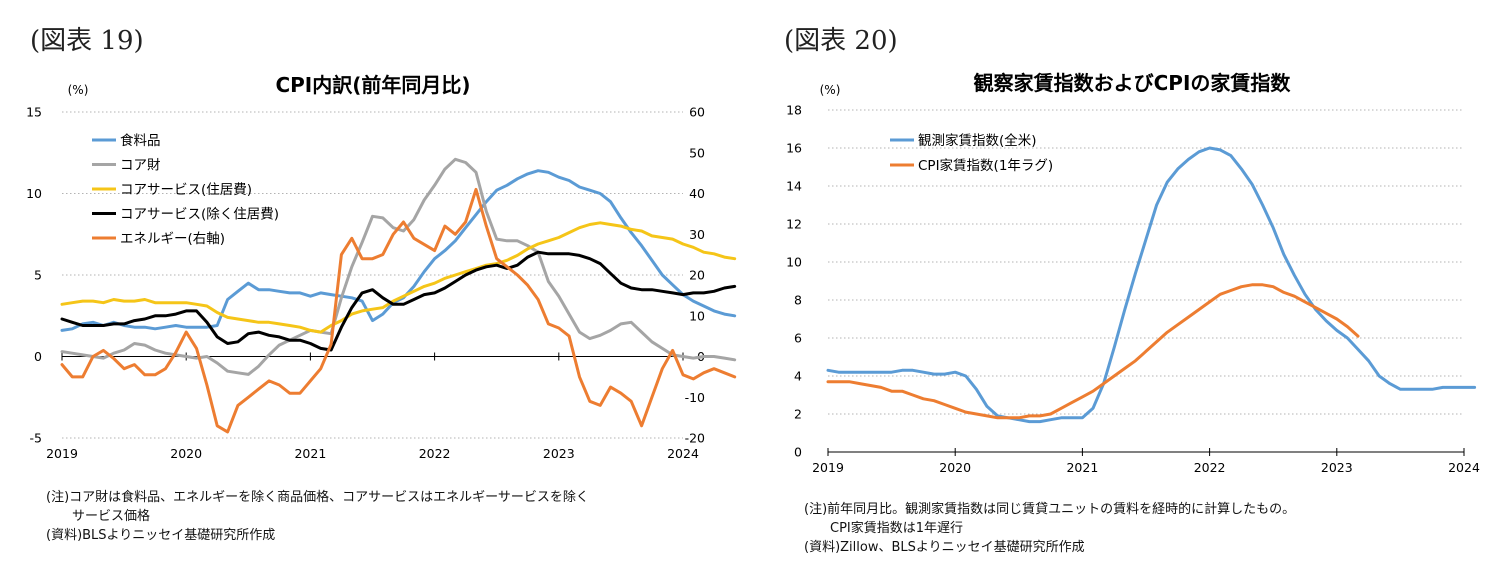 This screenshot has height=586, width=1510. I want to click on y2-tick-label: 60, so click(697, 112).